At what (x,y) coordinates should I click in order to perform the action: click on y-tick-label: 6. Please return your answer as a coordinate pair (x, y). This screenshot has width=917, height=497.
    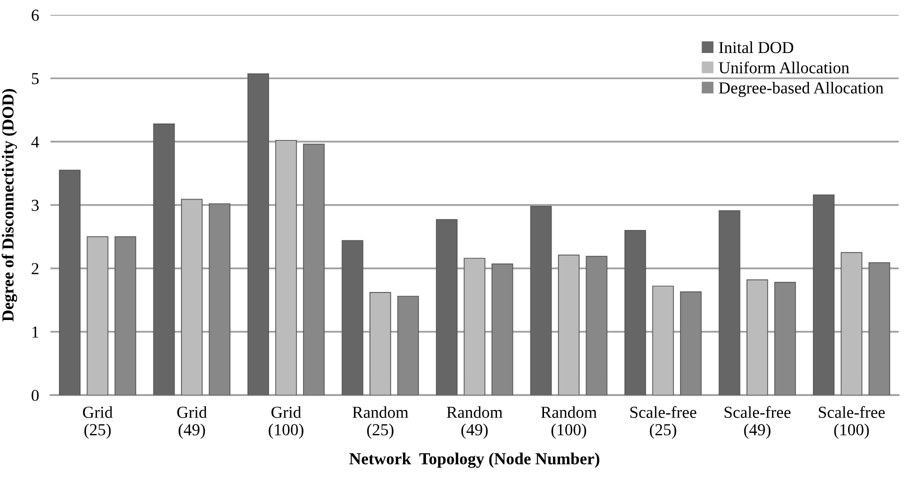
    Looking at the image, I should click on (35, 15).